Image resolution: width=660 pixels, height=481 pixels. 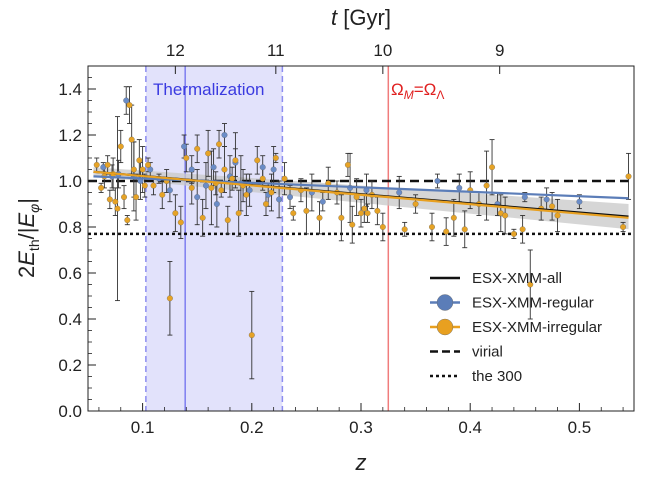 What do you see at coordinates (70, 319) in the screenshot?
I see `y-tick-label: 0.4` at bounding box center [70, 319].